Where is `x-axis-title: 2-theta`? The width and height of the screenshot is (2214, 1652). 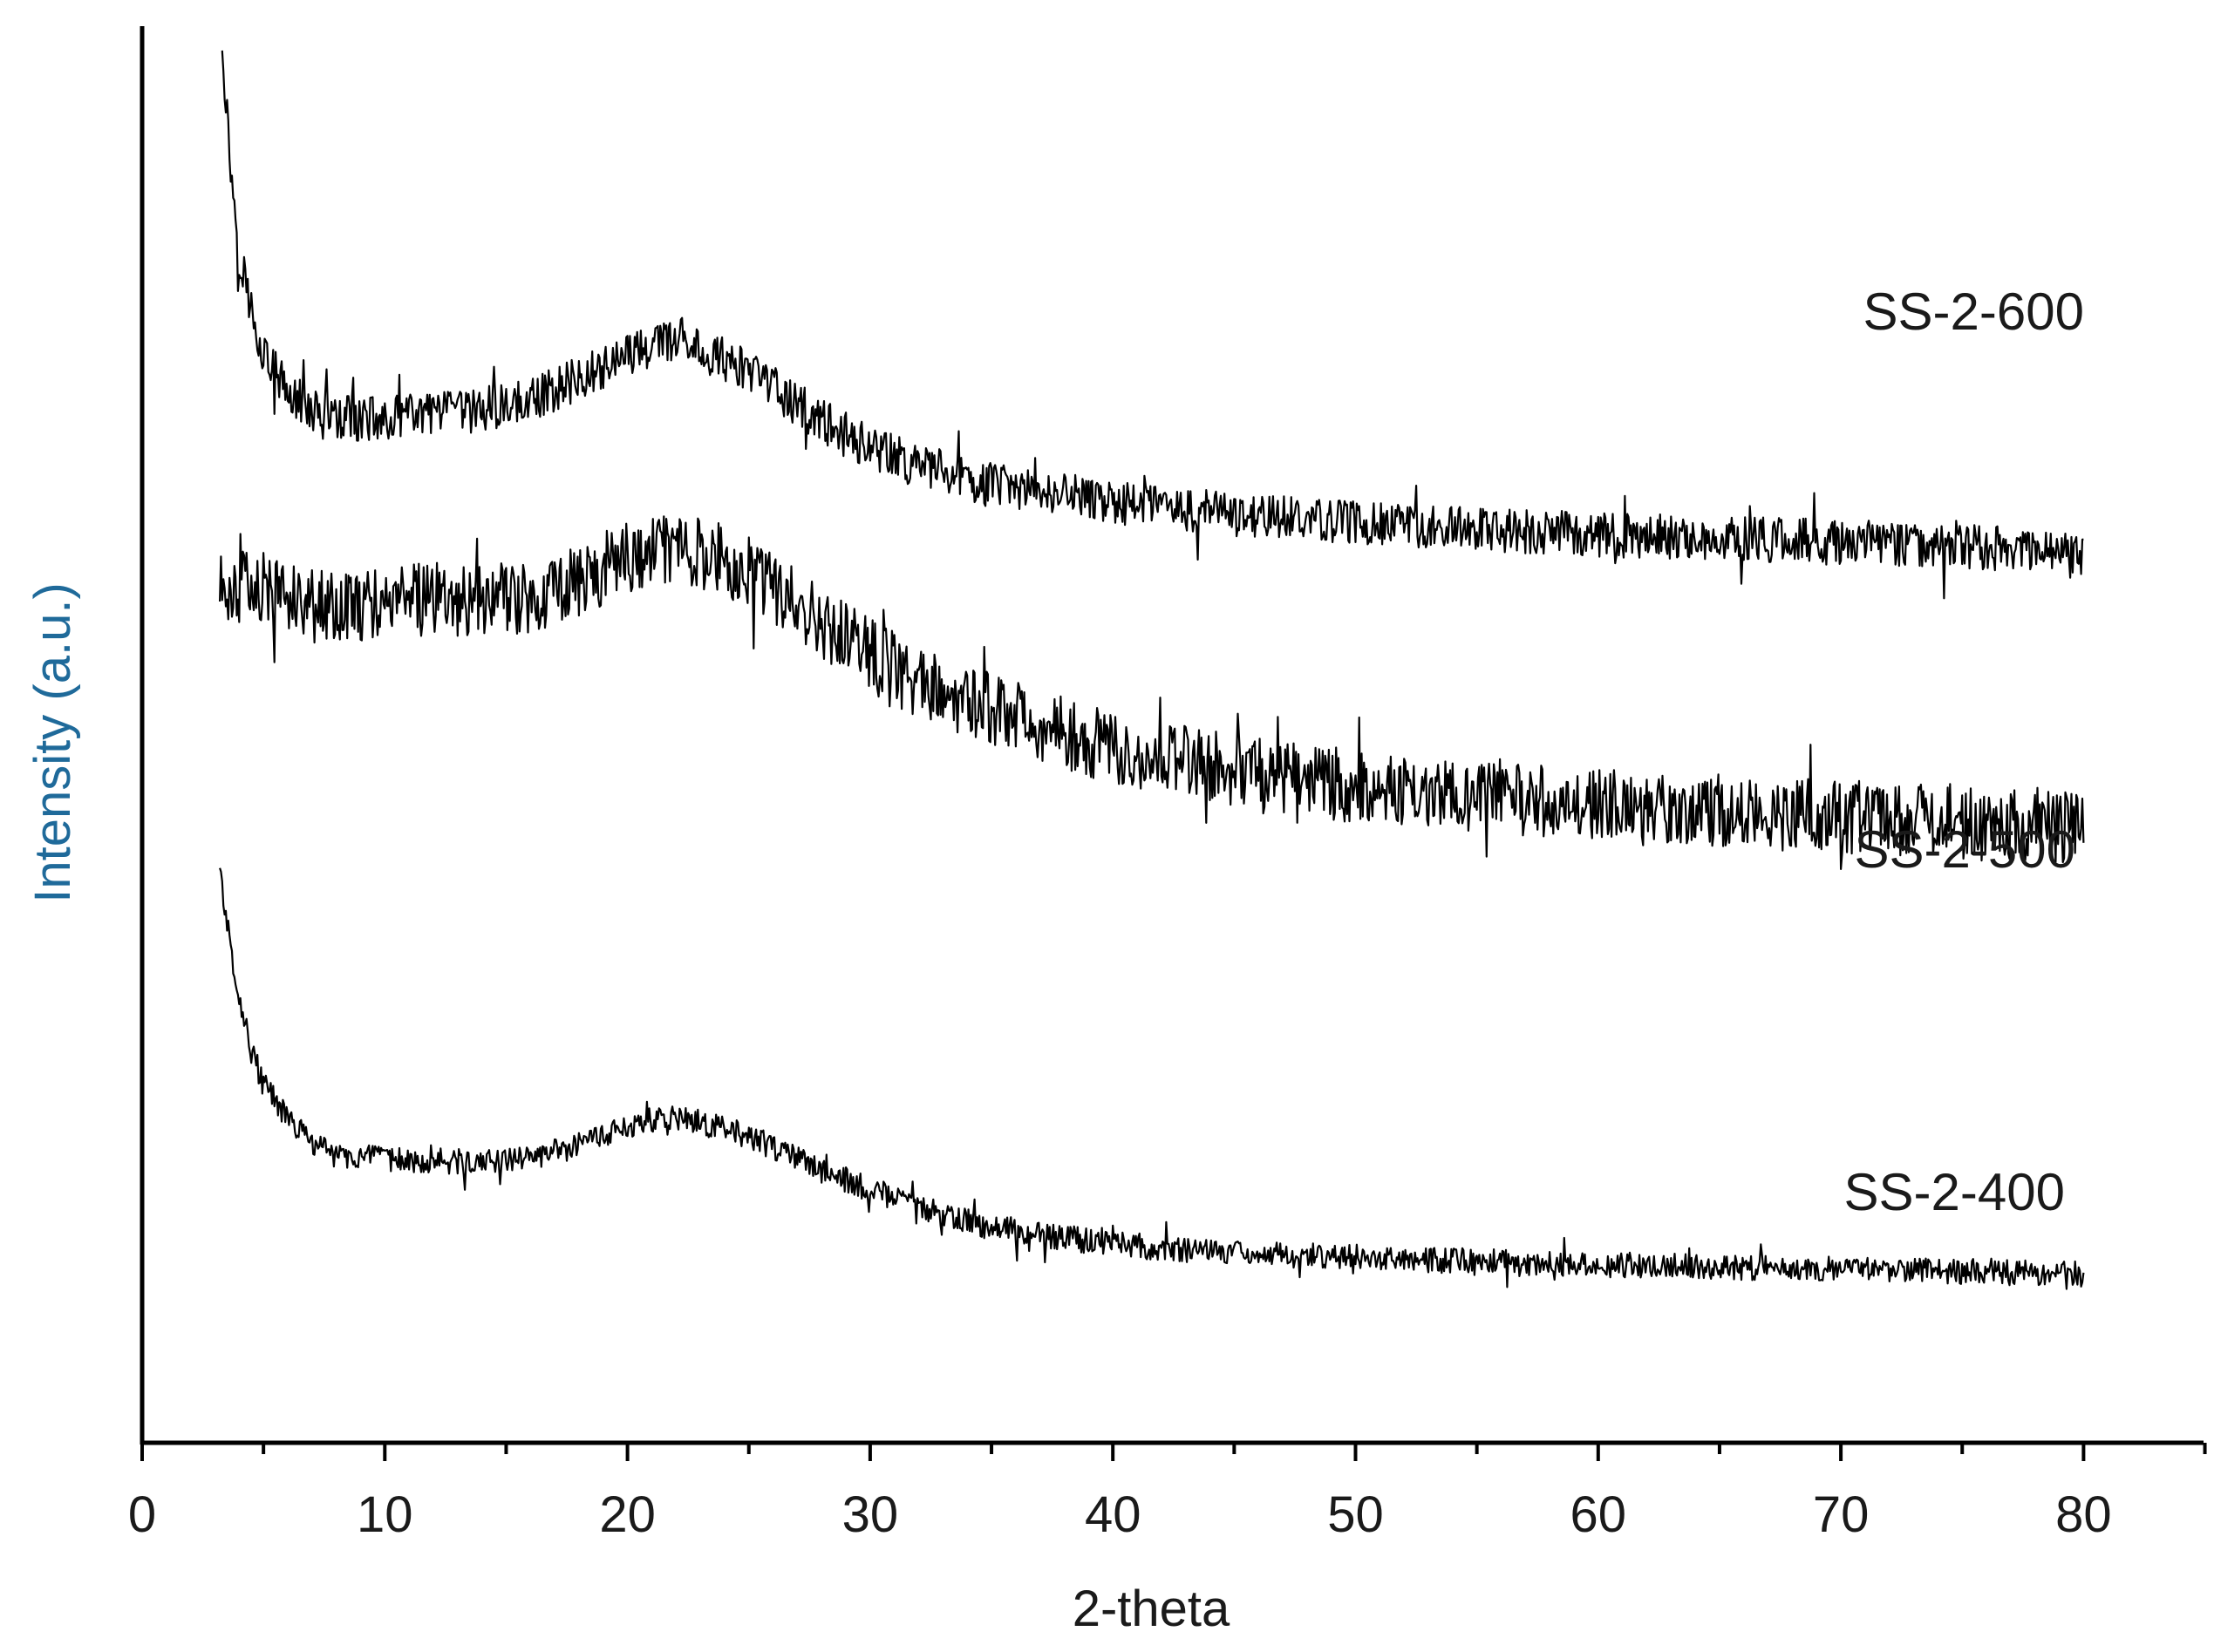
x-axis-title: 2-theta is located at coordinates (1151, 1609).